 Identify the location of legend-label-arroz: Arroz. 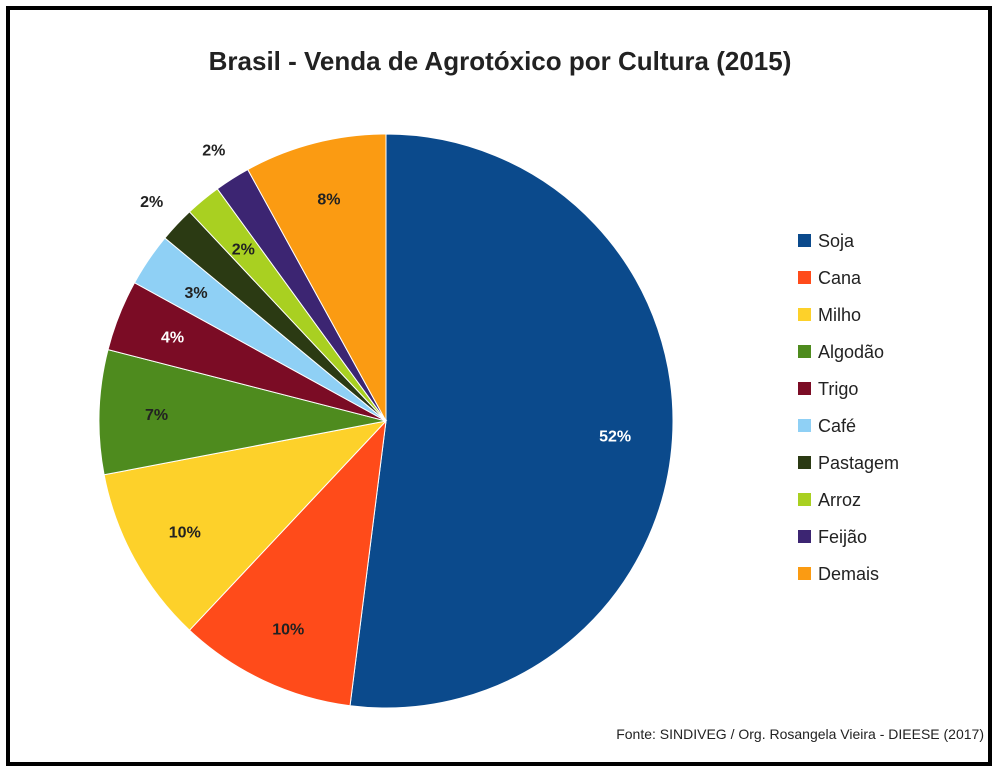
(839, 500).